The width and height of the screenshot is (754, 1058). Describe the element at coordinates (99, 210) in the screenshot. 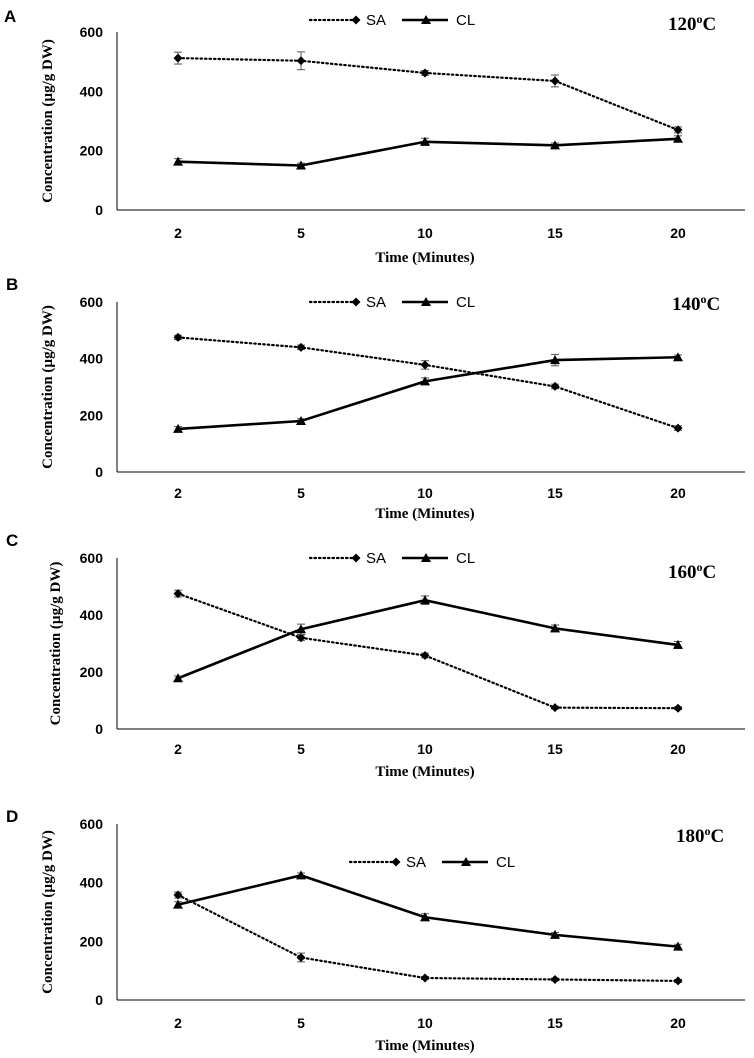

I see `y-tick-label: 0` at that location.